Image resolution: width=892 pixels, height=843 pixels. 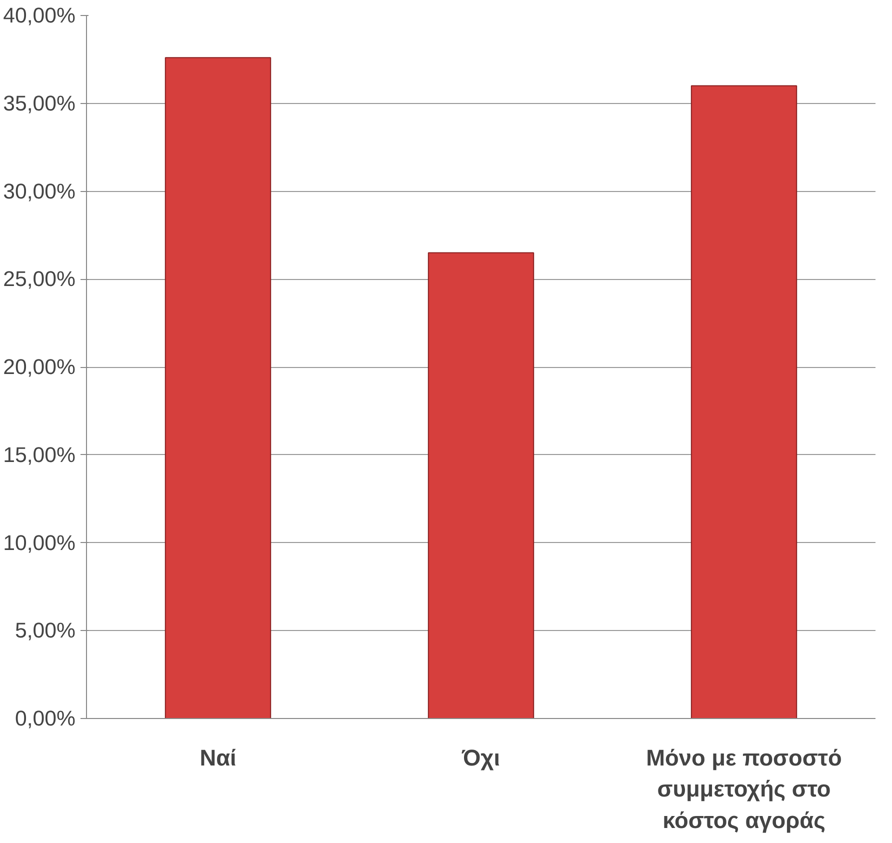 I want to click on y-tick-label: 30,00%, so click(x=39, y=191).